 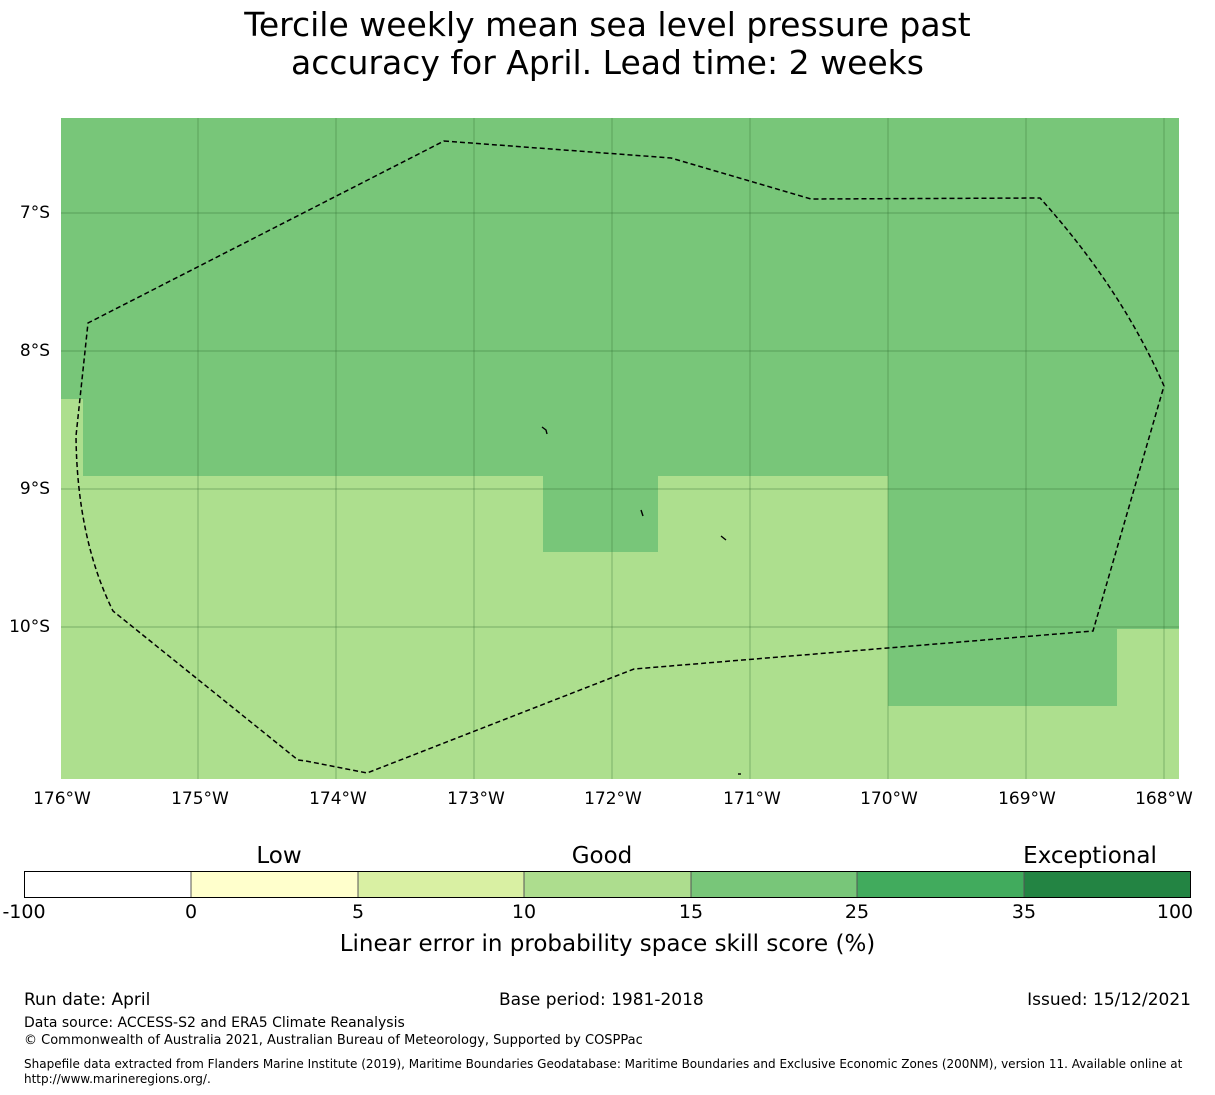 I want to click on colorbar-tick-0: 0, so click(x=191, y=912).